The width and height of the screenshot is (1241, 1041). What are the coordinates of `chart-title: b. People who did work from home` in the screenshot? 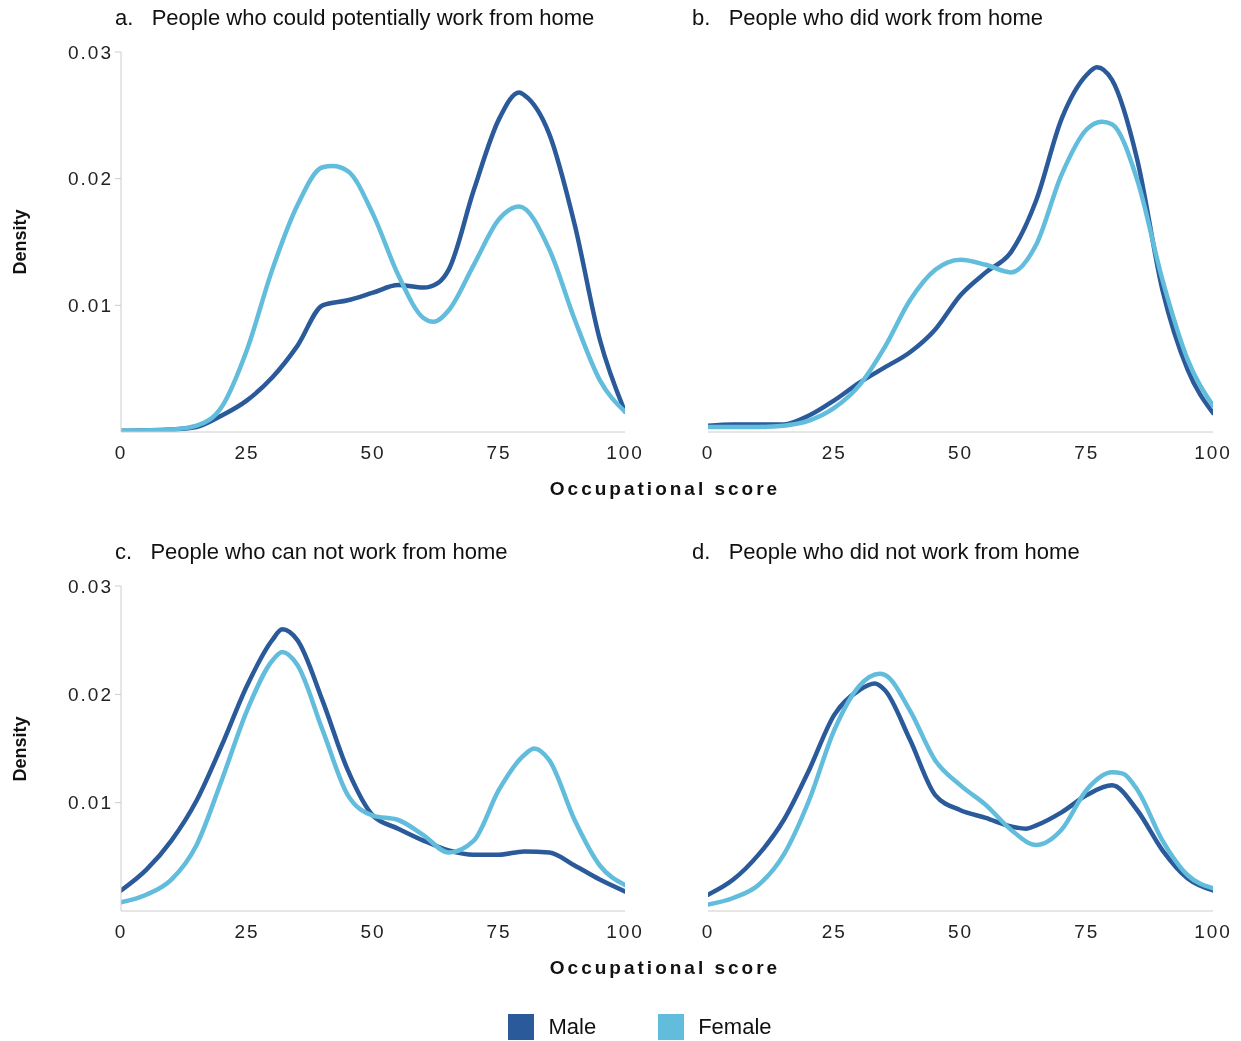 It's located at (867, 18).